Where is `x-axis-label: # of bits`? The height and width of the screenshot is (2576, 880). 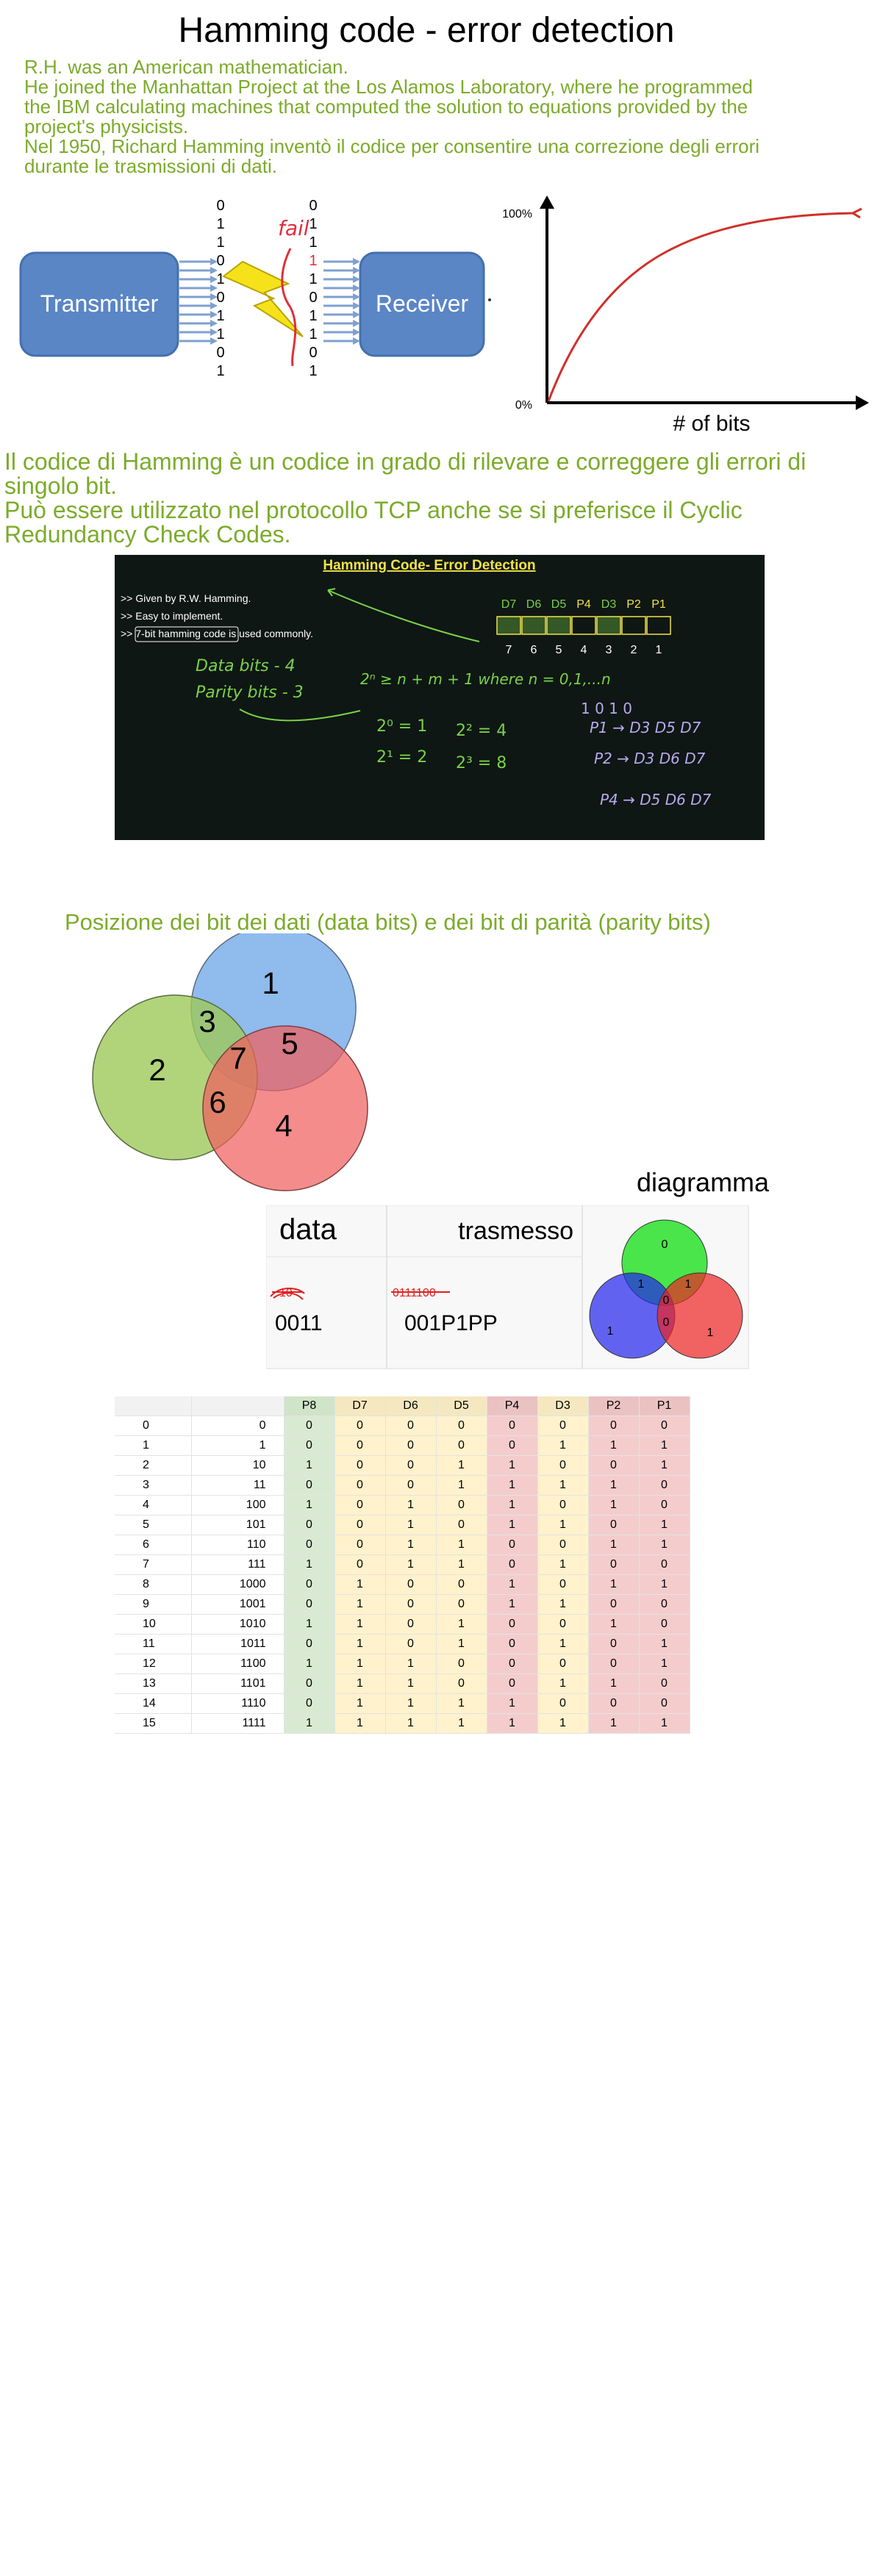
x-axis-label: # of bits is located at coordinates (711, 423).